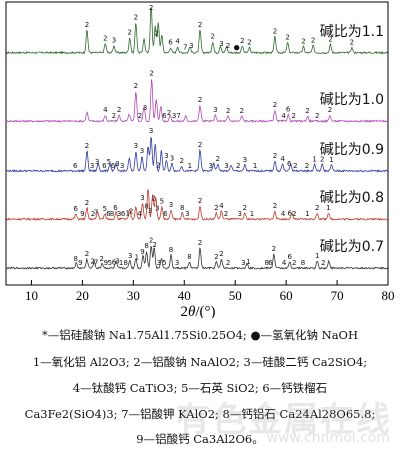  Describe the element at coordinates (328, 438) in the screenshot. I see `watermark-url: www.cnnmol.com` at that location.